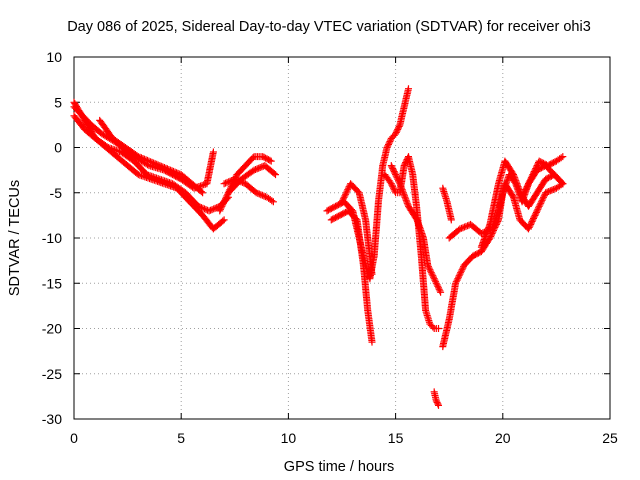  I want to click on y-axis-label: SDTVAR / TECUs, so click(15, 238).